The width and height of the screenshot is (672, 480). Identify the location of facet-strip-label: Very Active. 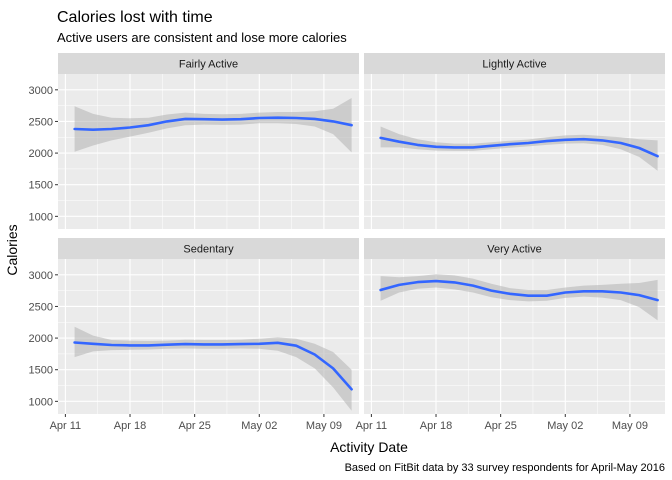
(514, 250).